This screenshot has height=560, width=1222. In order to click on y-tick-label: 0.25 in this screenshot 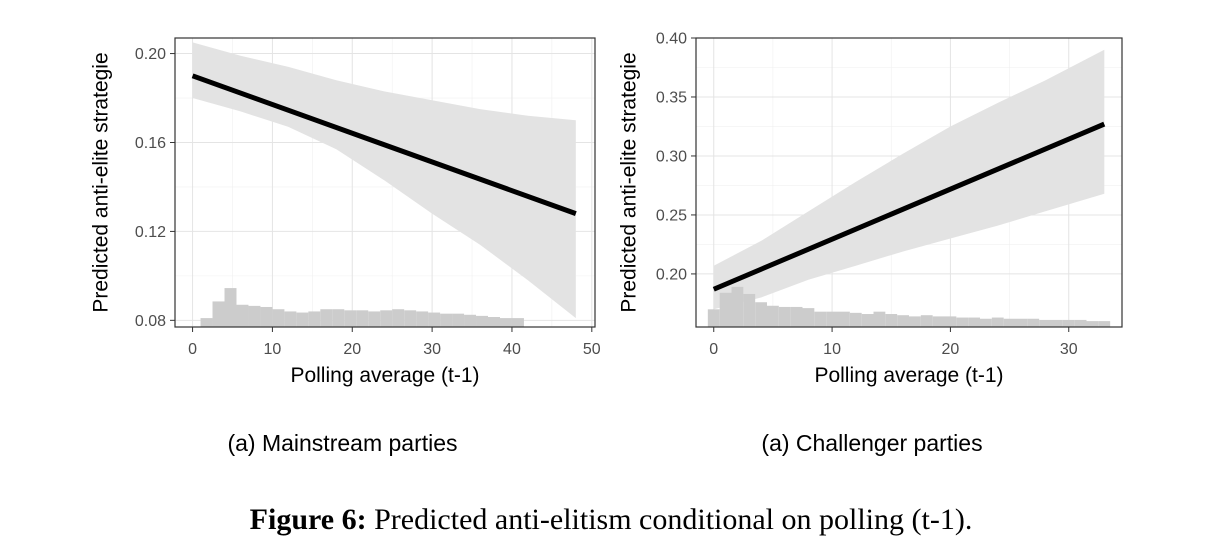, I will do `click(671, 215)`.